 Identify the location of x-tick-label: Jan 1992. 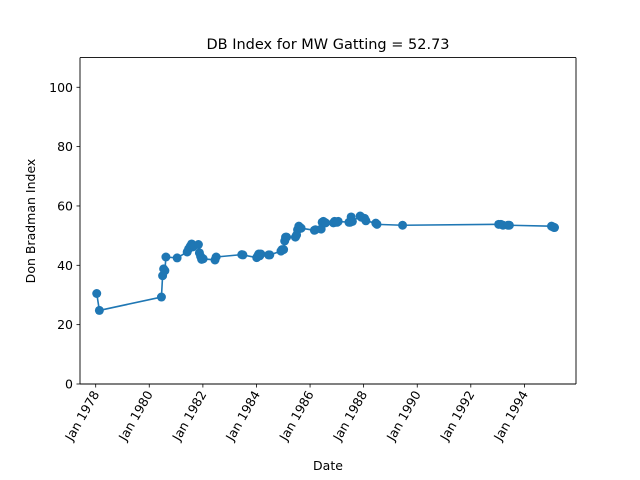
(456, 416).